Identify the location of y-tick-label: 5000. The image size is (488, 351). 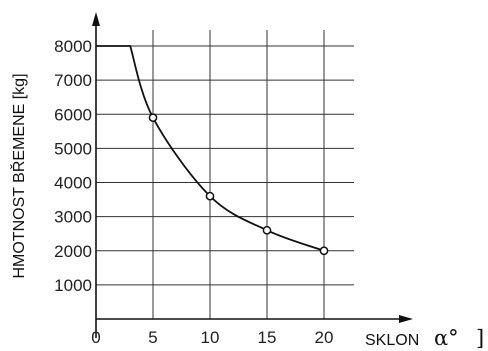
(73, 148).